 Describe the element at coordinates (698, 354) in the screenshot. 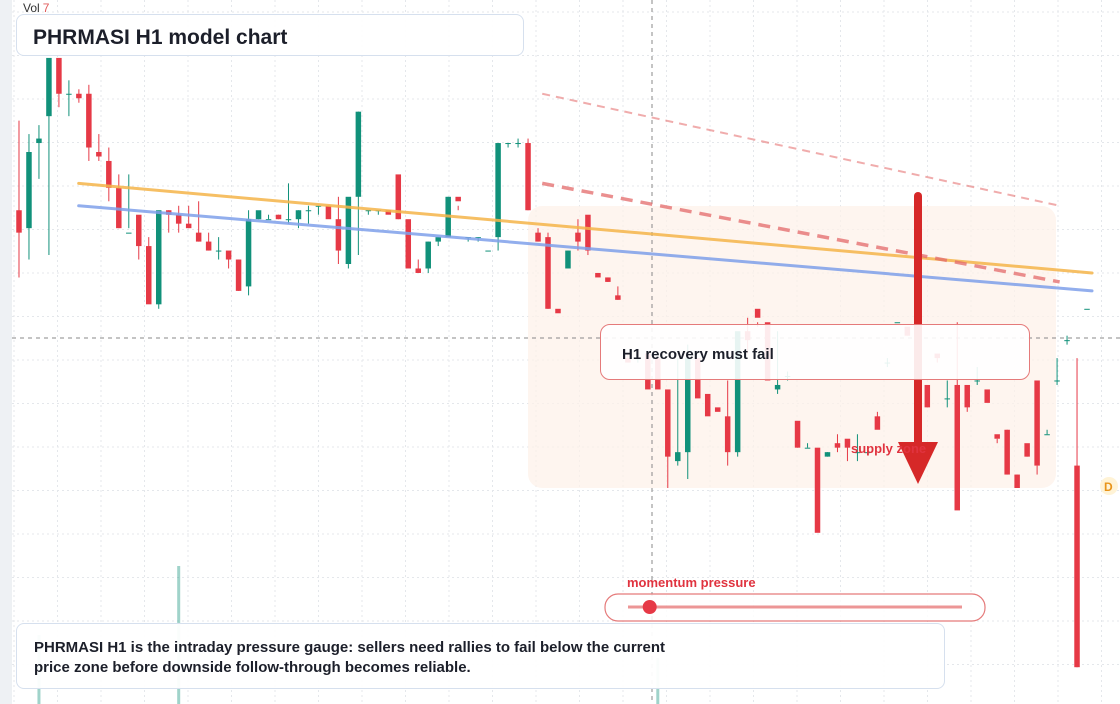

I see `callout-text: H1 recovery must fail` at that location.